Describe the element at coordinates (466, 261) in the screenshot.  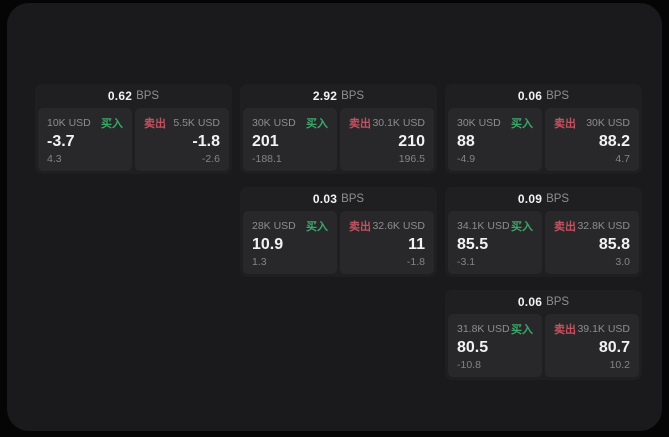
I see `buy-change: -3.1` at that location.